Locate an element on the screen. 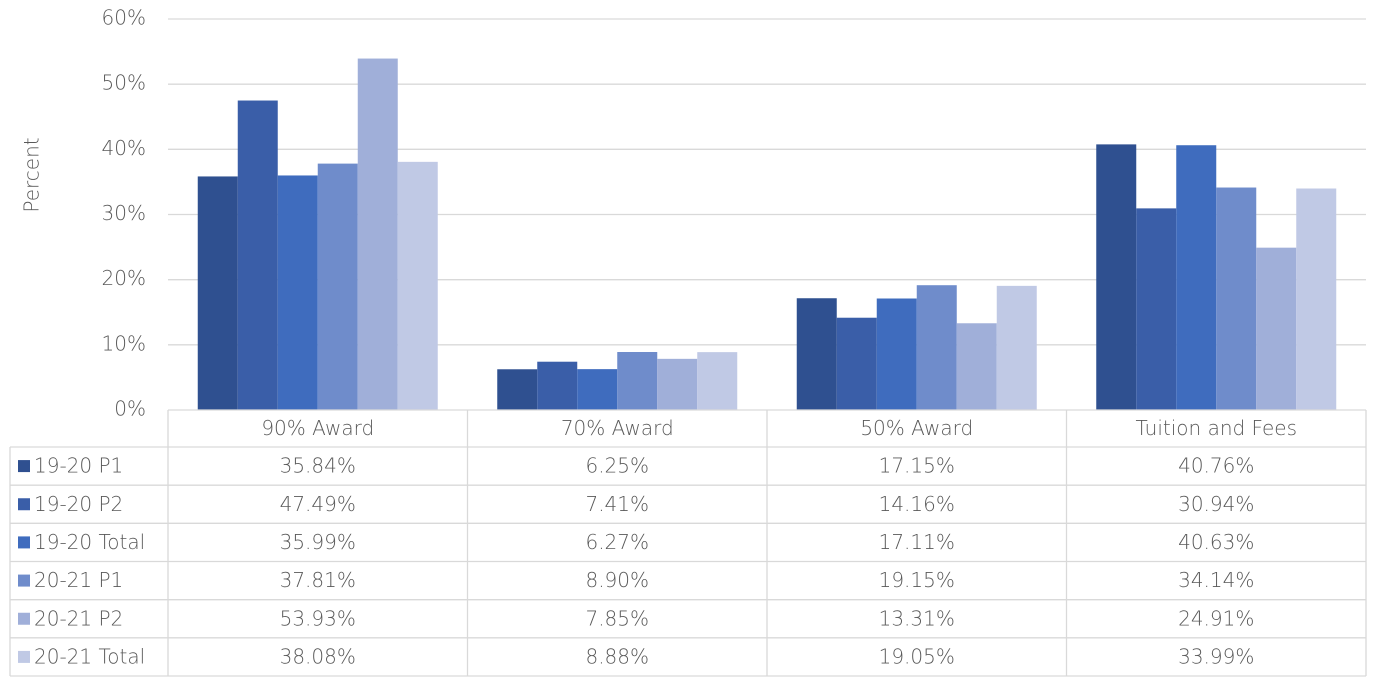 The image size is (1374, 677). y-tick-label: 50% is located at coordinates (124, 83).